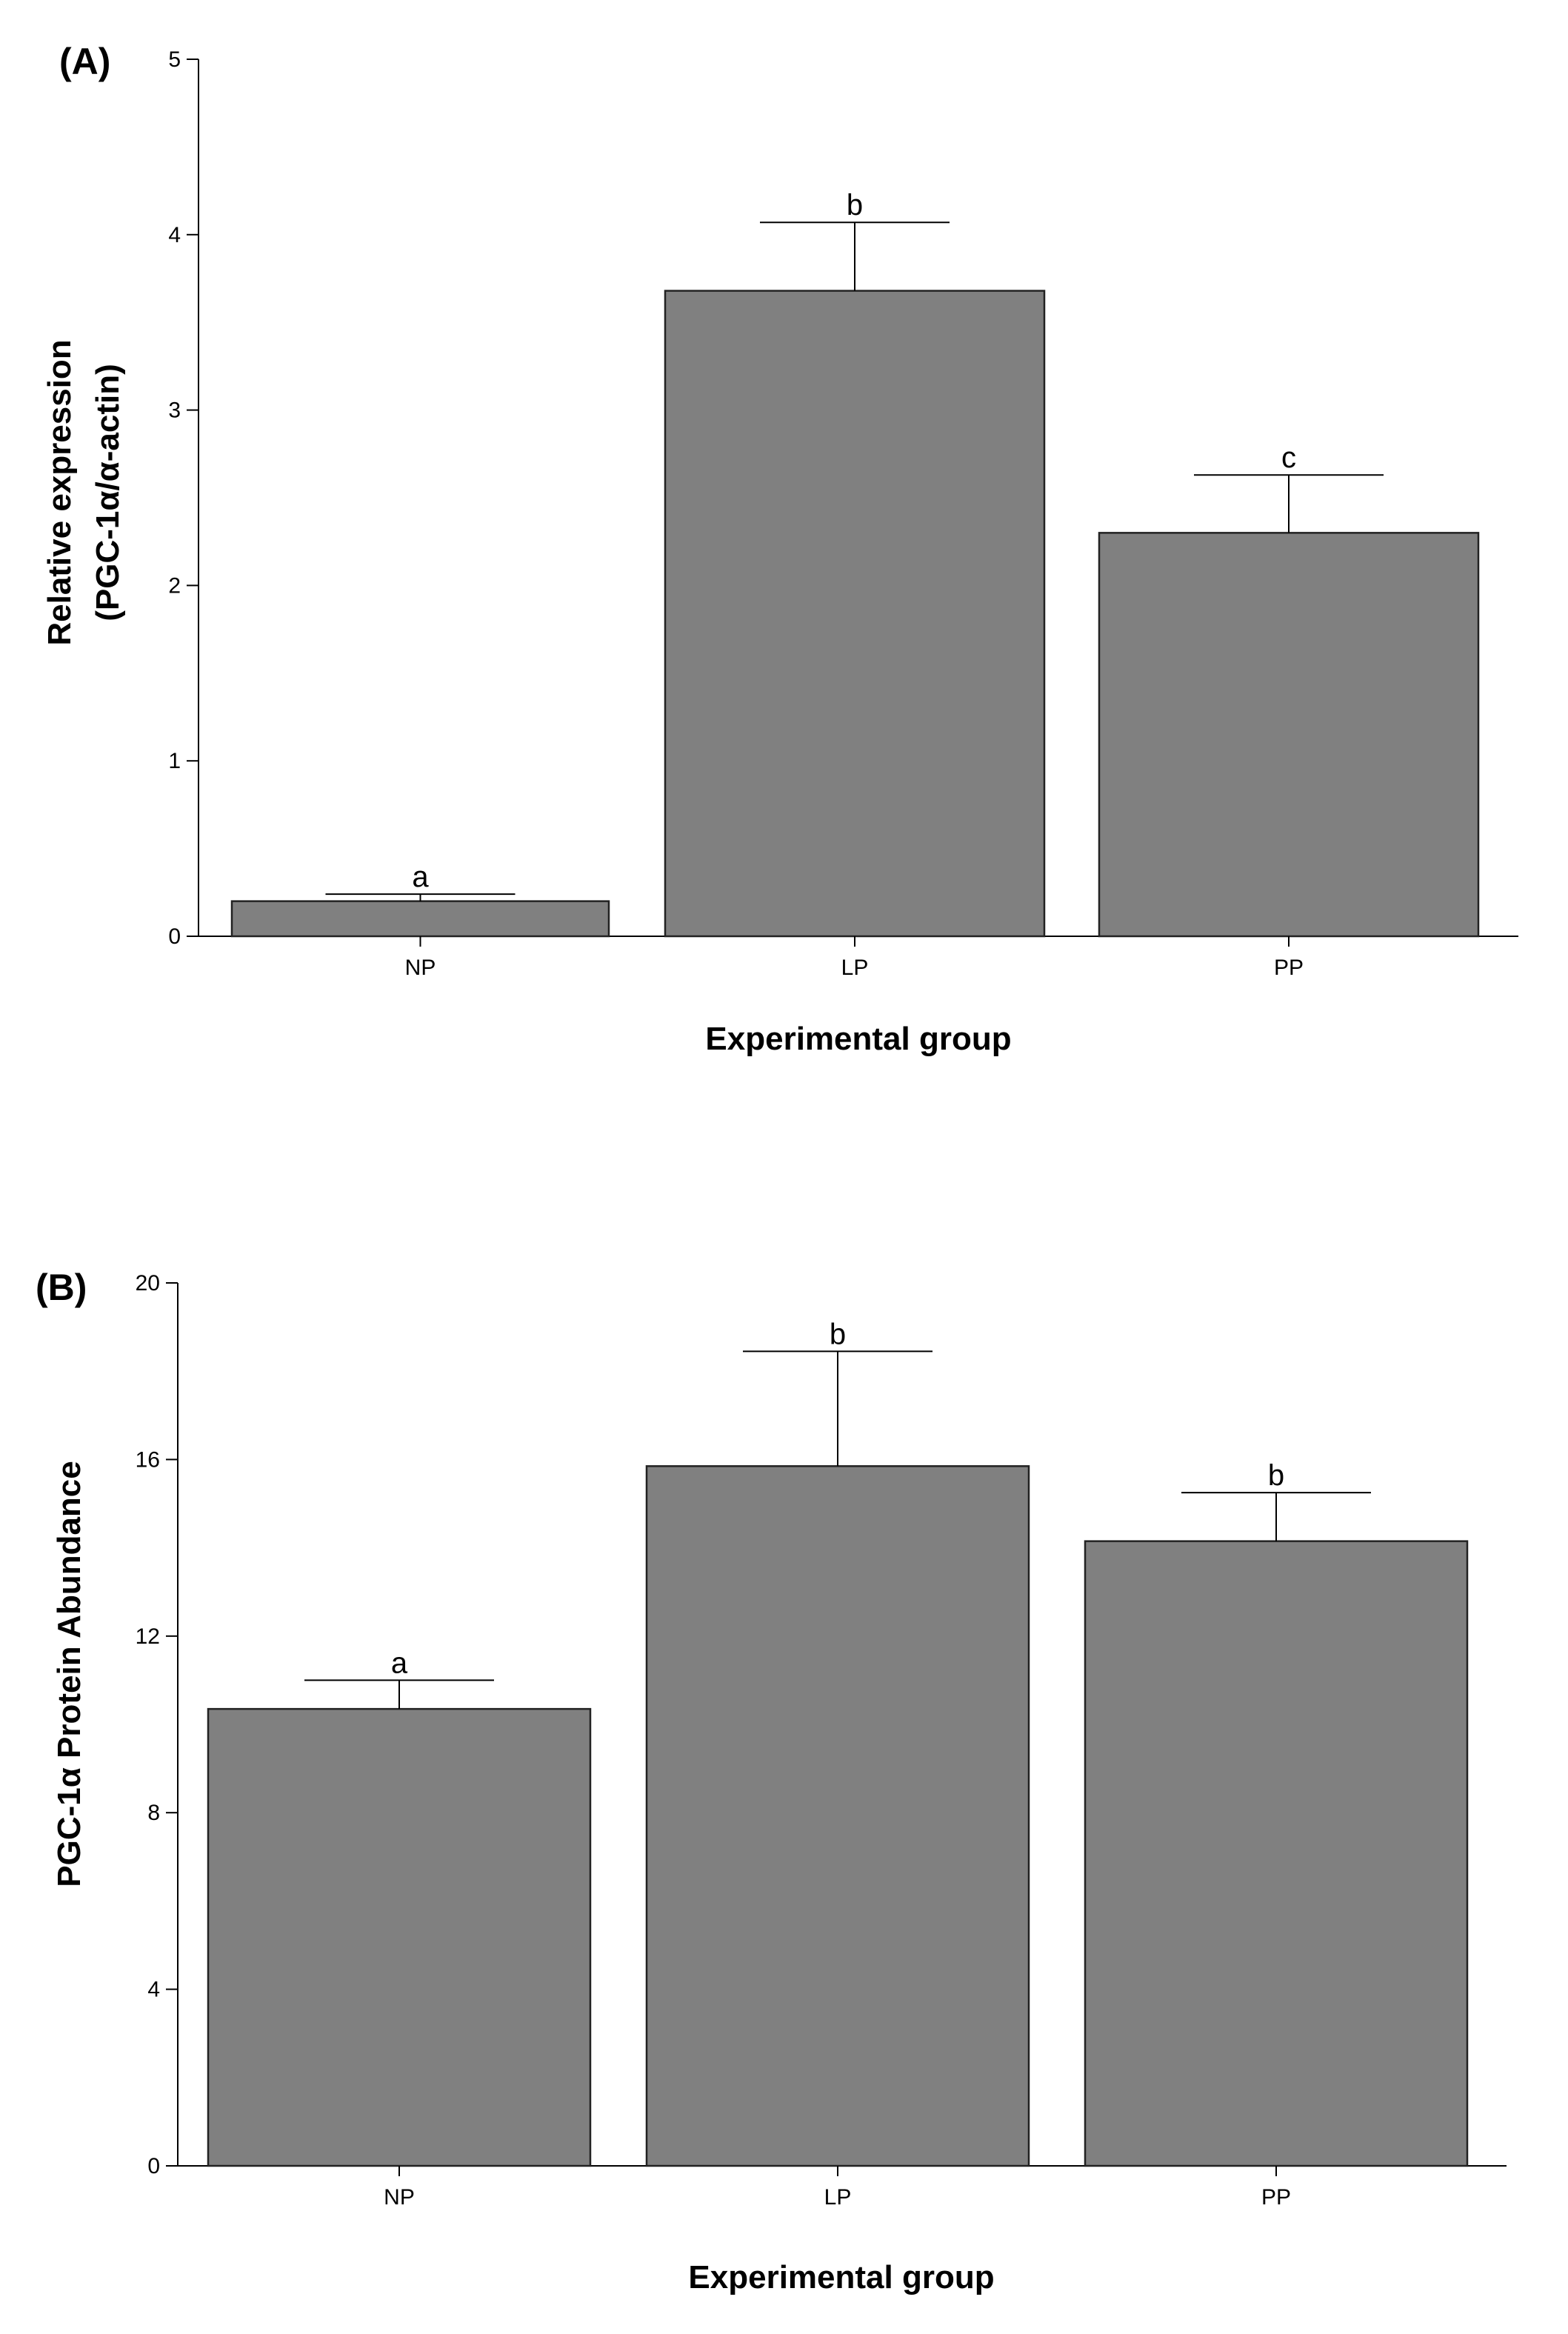  I want to click on panel-b-y-tick-label: 8, so click(154, 1813).